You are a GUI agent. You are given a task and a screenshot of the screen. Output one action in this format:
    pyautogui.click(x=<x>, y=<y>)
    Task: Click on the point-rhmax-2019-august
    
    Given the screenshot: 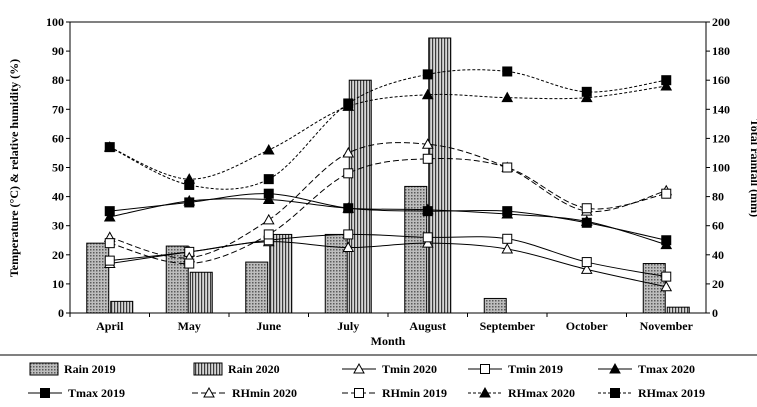 What is the action you would take?
    pyautogui.click(x=427, y=74)
    